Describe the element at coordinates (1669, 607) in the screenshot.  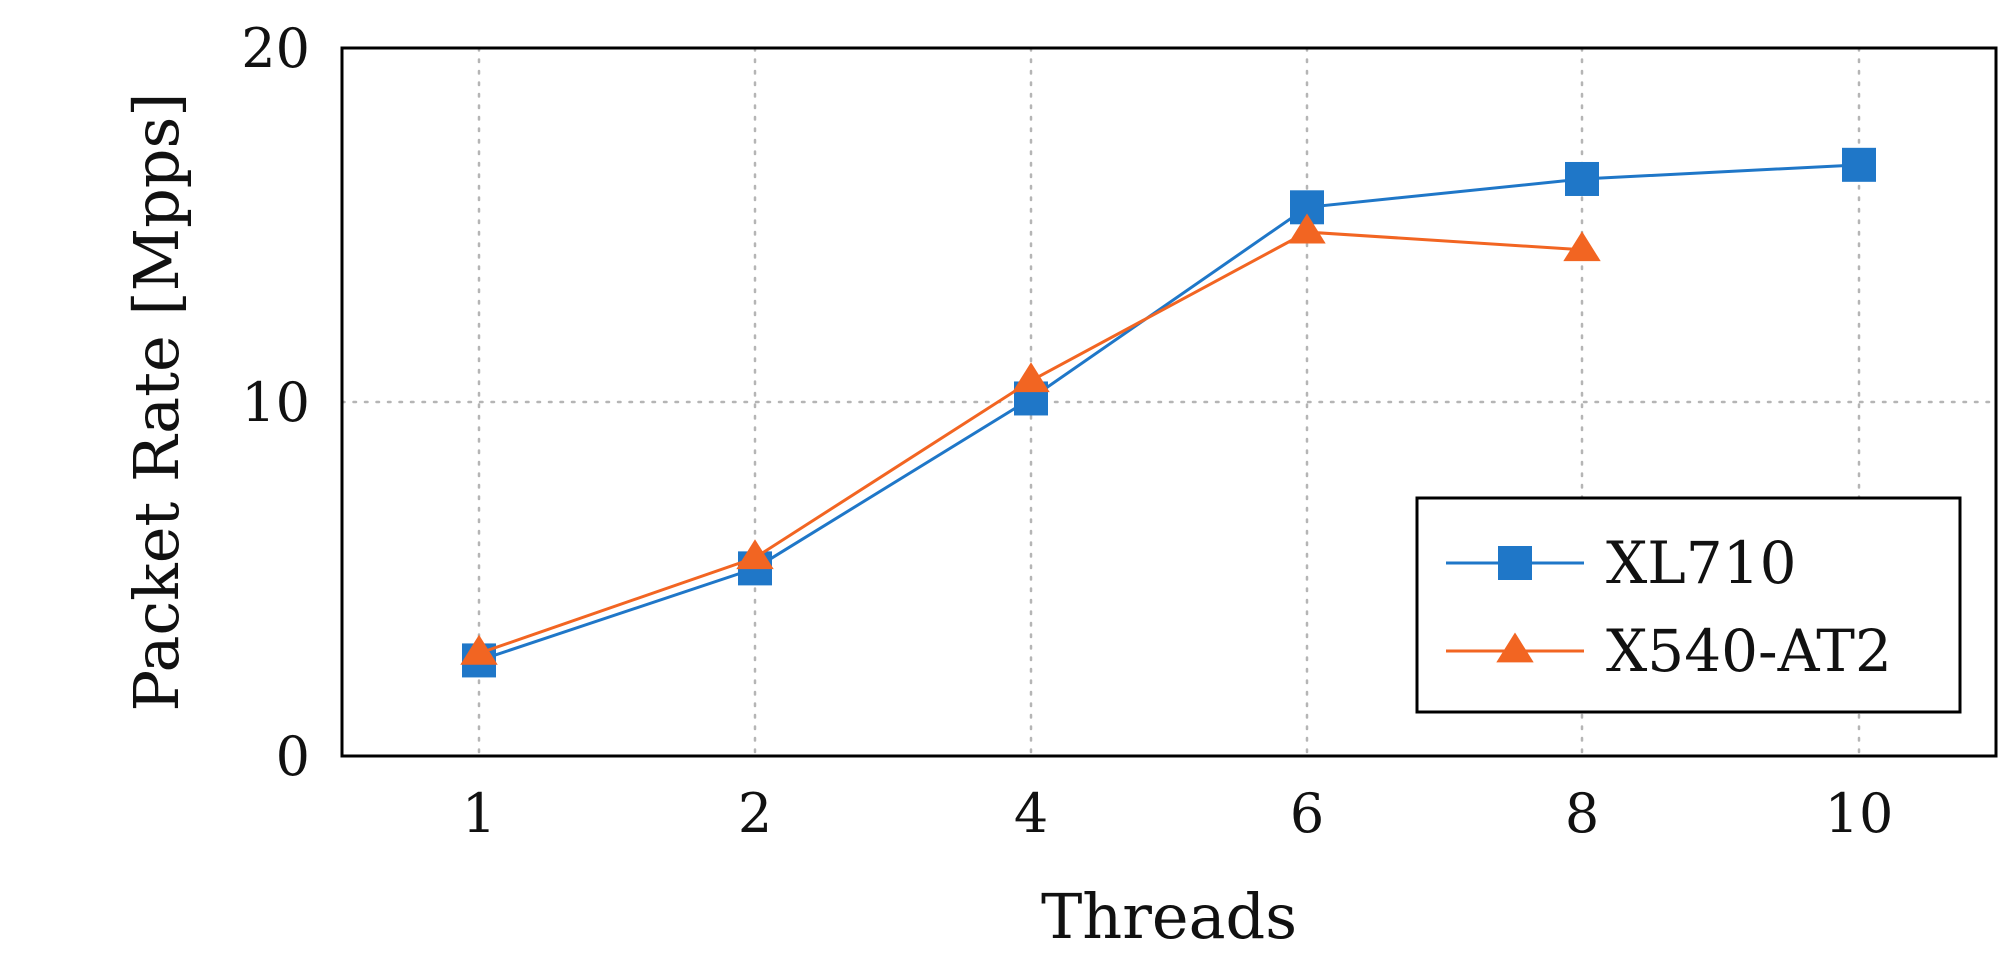
I see `legend-entries: XL710 X540-AT2` at that location.